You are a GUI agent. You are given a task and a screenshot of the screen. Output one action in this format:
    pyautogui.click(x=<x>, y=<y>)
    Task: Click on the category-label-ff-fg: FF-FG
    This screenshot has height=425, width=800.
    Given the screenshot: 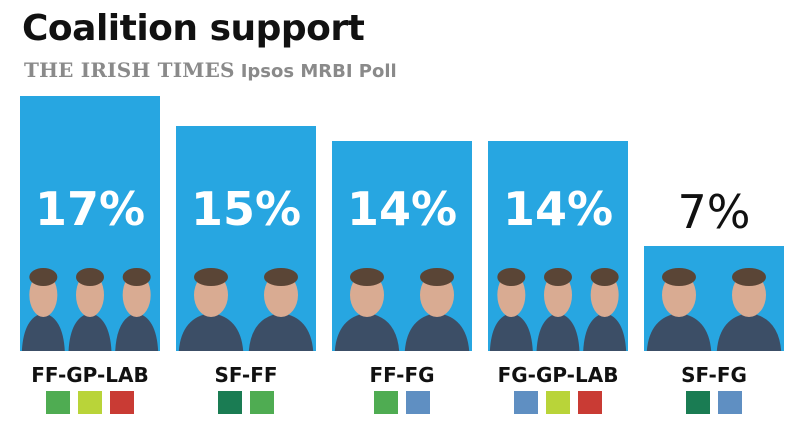 What is the action you would take?
    pyautogui.click(x=401, y=375)
    